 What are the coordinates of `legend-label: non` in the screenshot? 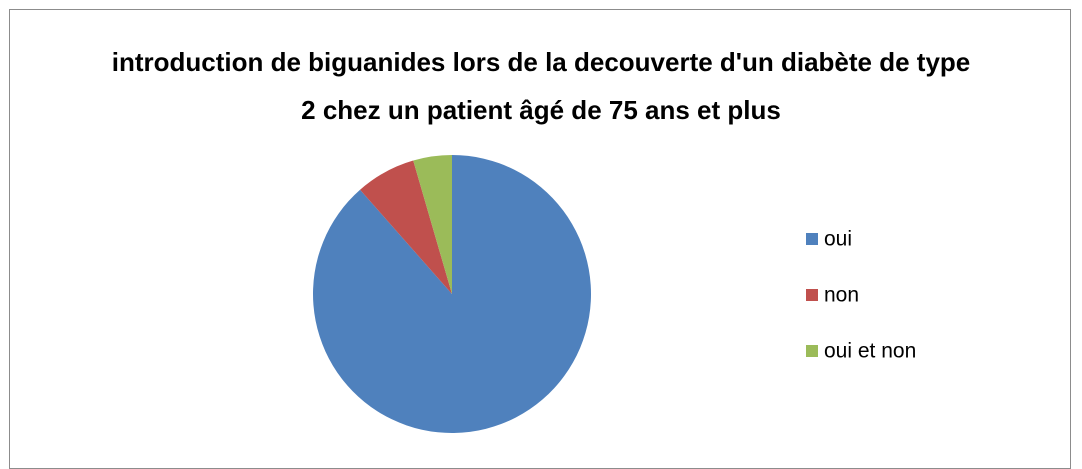 It's located at (841, 295).